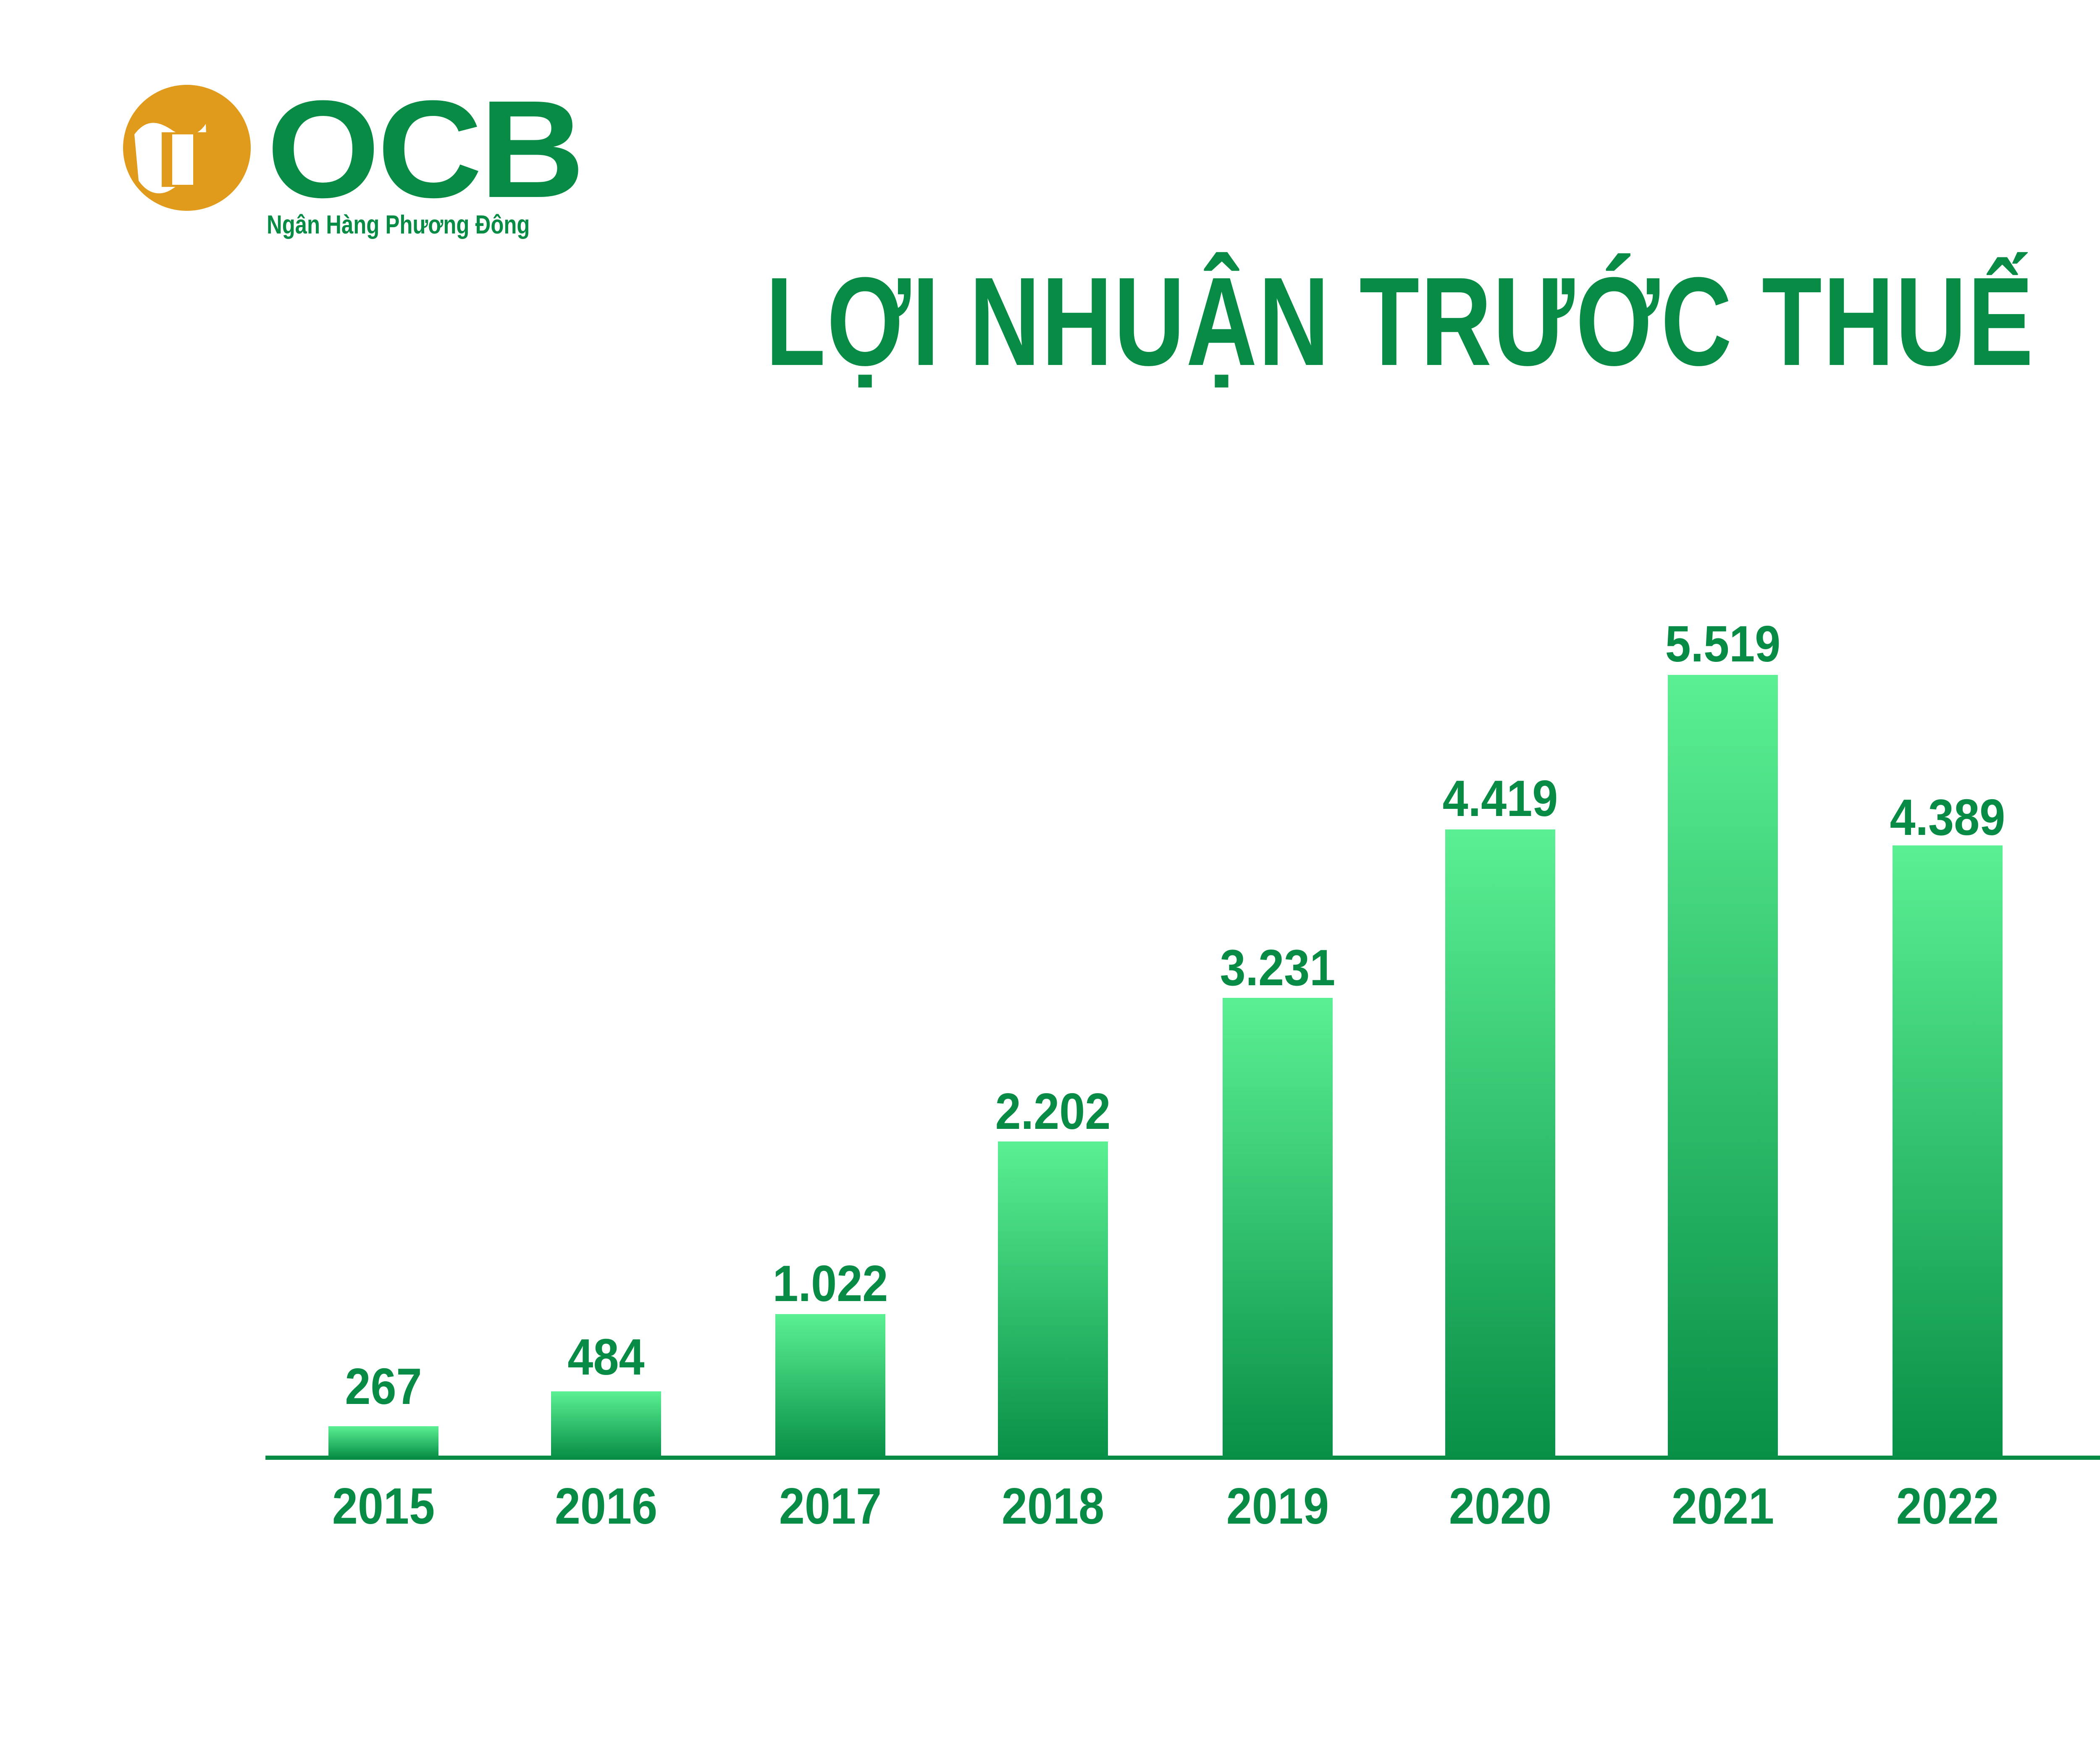 The image size is (2100, 1750). I want to click on value-label-2015: 267, so click(383, 1386).